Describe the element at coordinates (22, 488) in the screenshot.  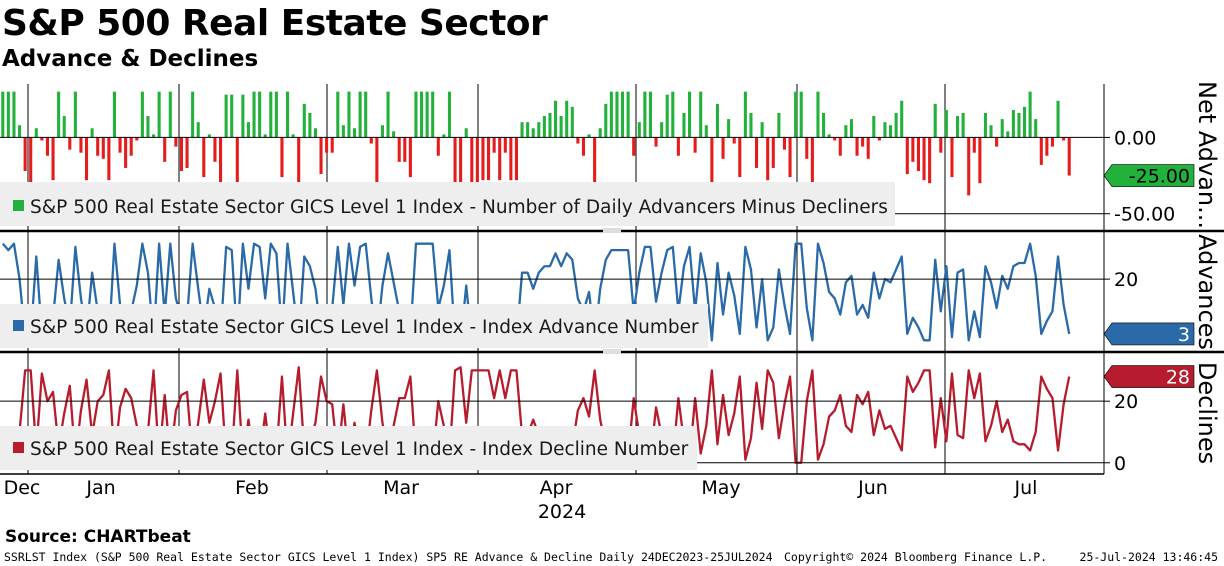
I see `x-tick-label: Dec` at that location.